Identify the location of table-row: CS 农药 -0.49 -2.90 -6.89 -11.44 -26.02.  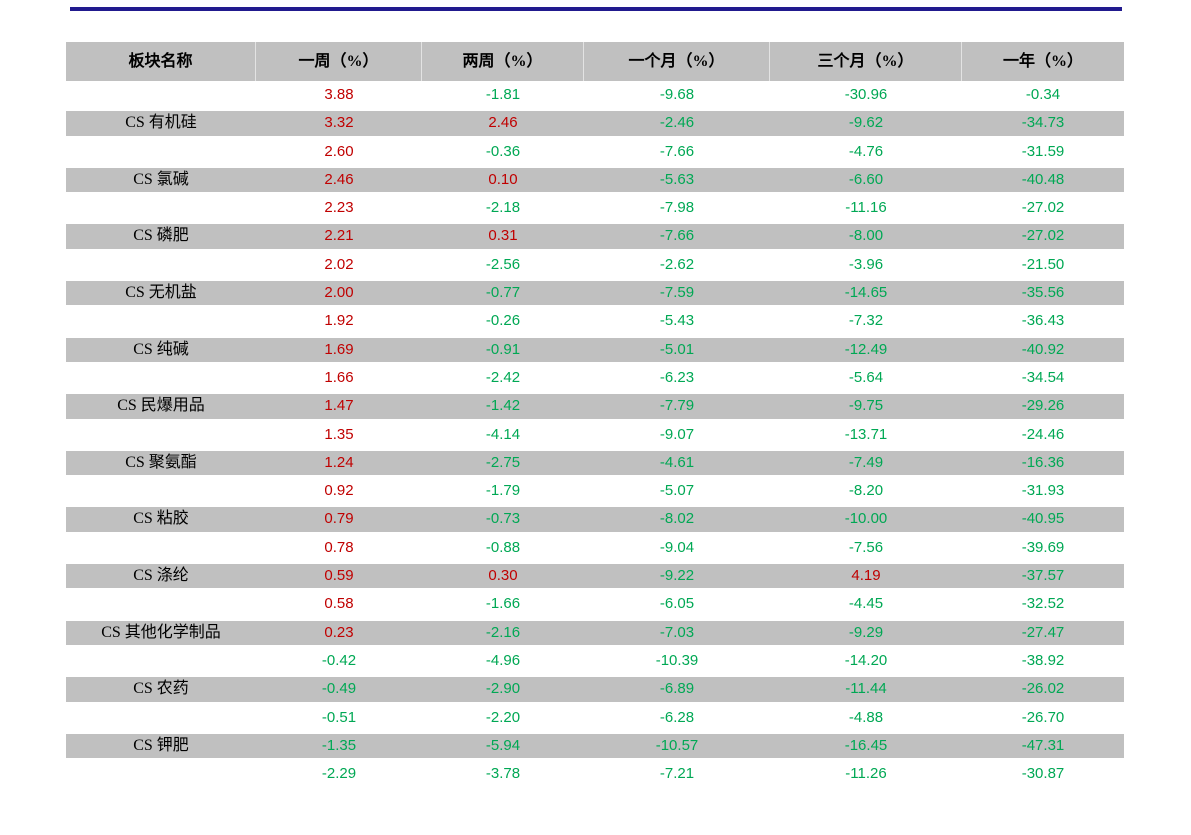
(595, 689).